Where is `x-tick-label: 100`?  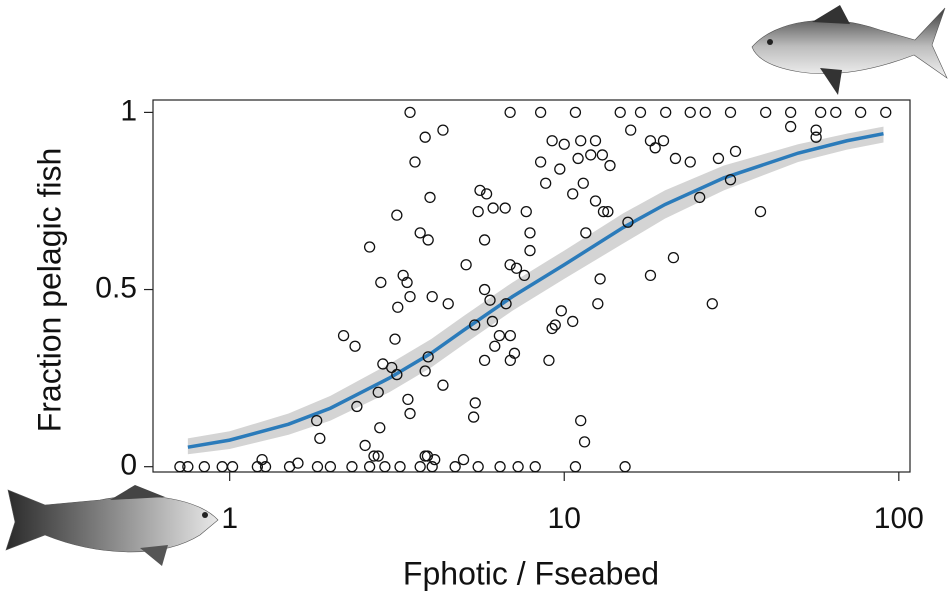 x-tick-label: 100 is located at coordinates (899, 518).